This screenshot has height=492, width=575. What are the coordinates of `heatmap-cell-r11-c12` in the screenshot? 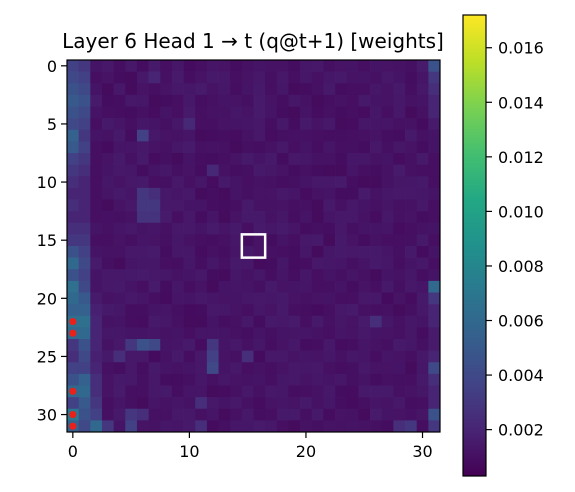 It's located at (212, 193).